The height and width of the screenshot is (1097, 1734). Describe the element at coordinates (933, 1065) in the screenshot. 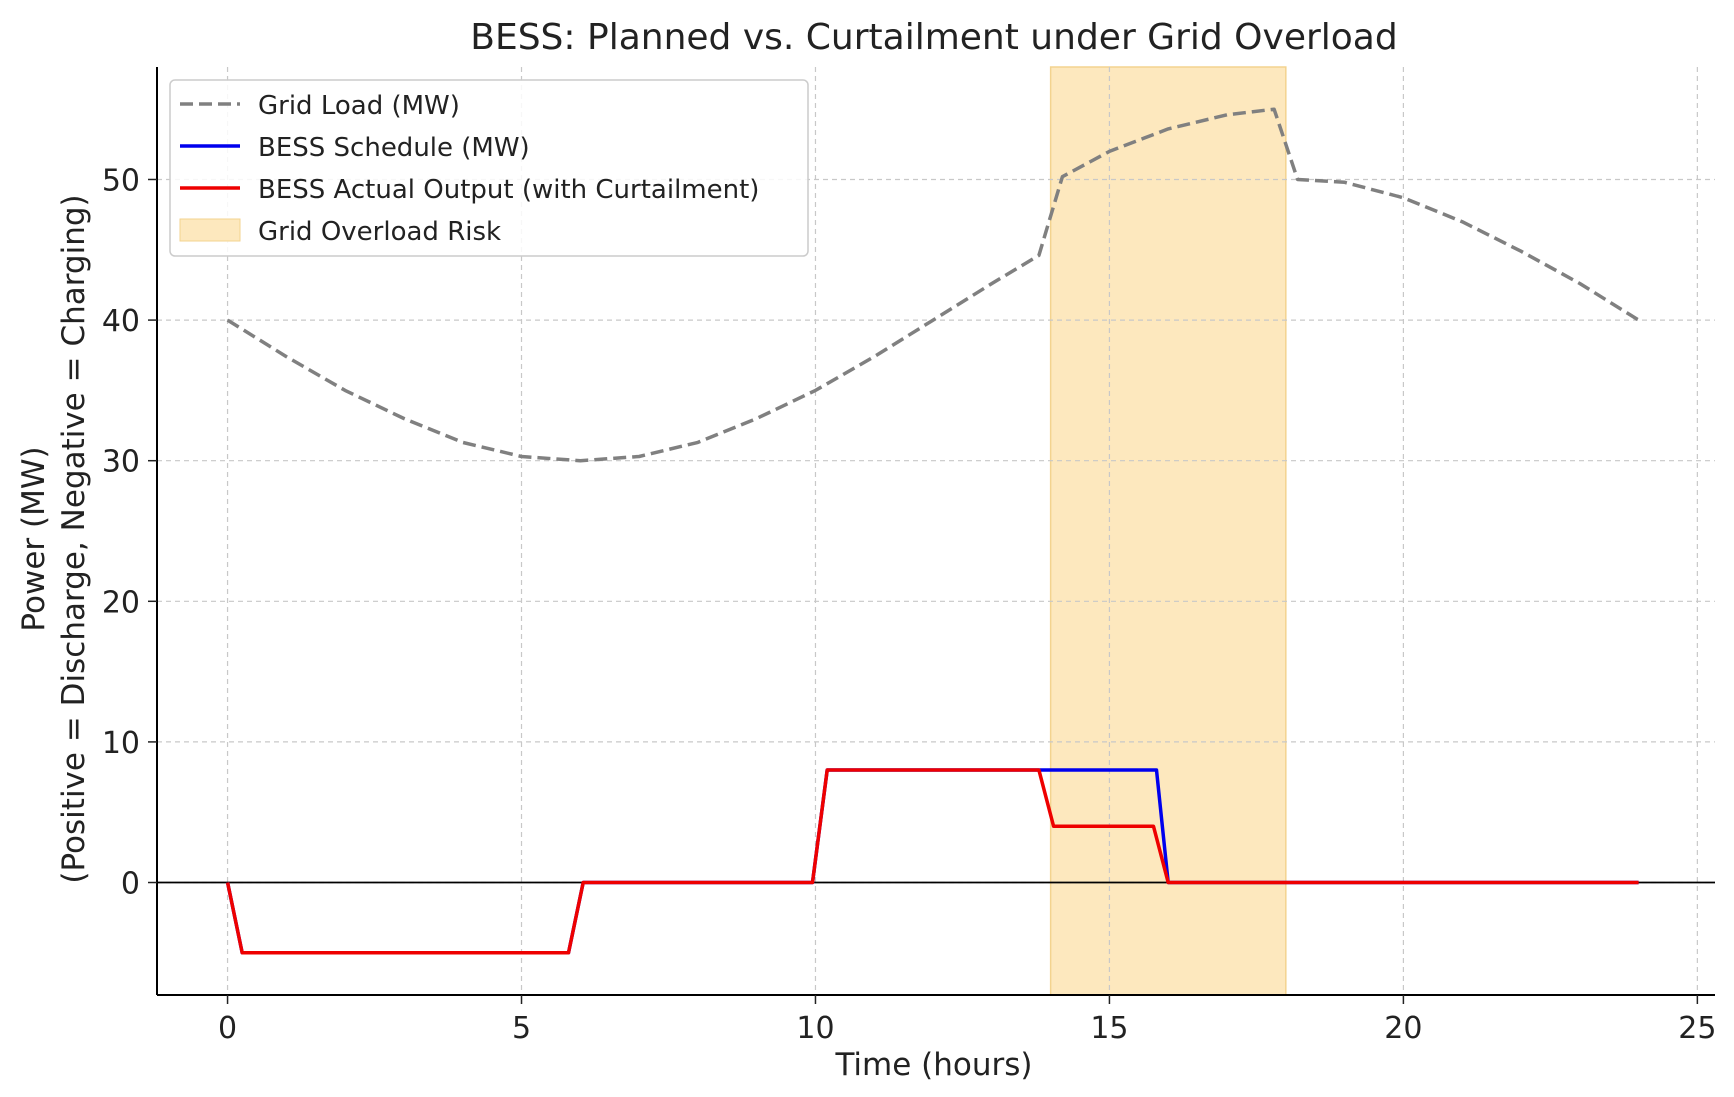

I see `x-axis-label: Time (hours)` at that location.